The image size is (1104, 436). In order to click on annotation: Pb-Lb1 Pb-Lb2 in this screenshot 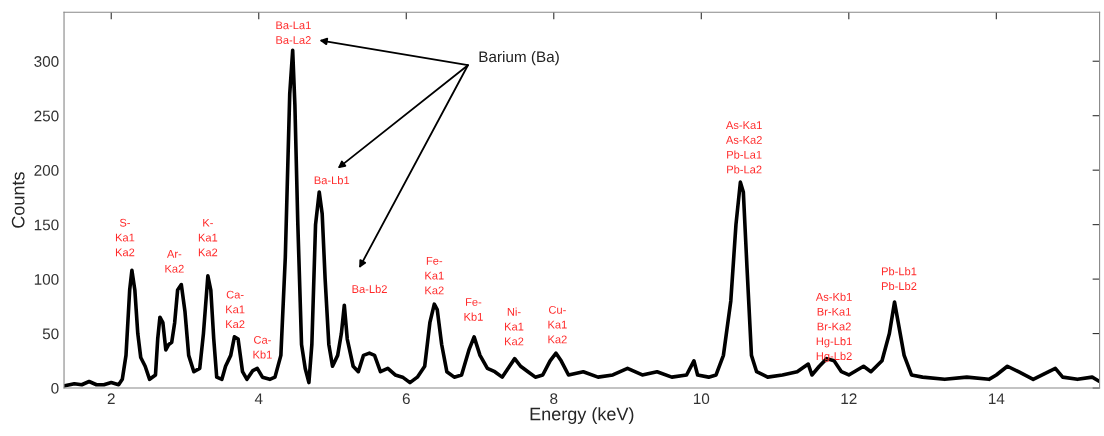, I will do `click(899, 279)`.